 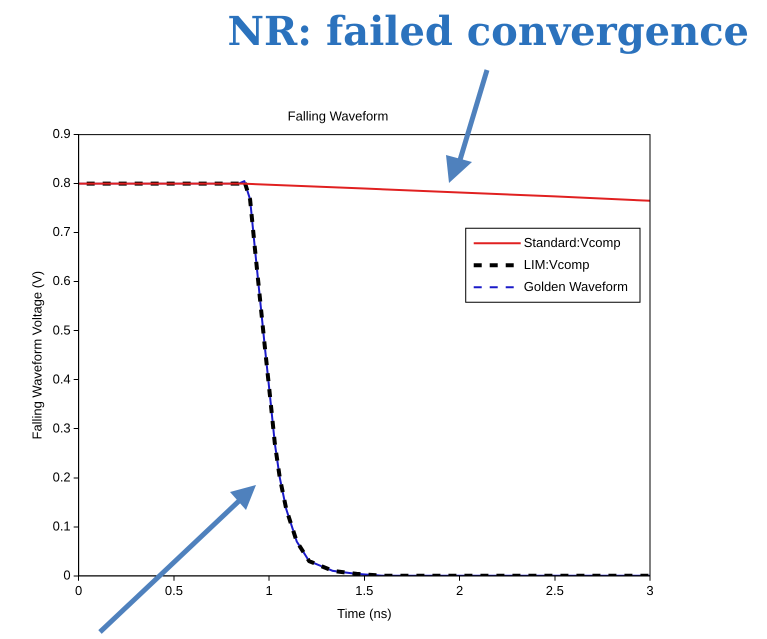 What do you see at coordinates (61, 330) in the screenshot?
I see `y-tick-label: 0.5` at bounding box center [61, 330].